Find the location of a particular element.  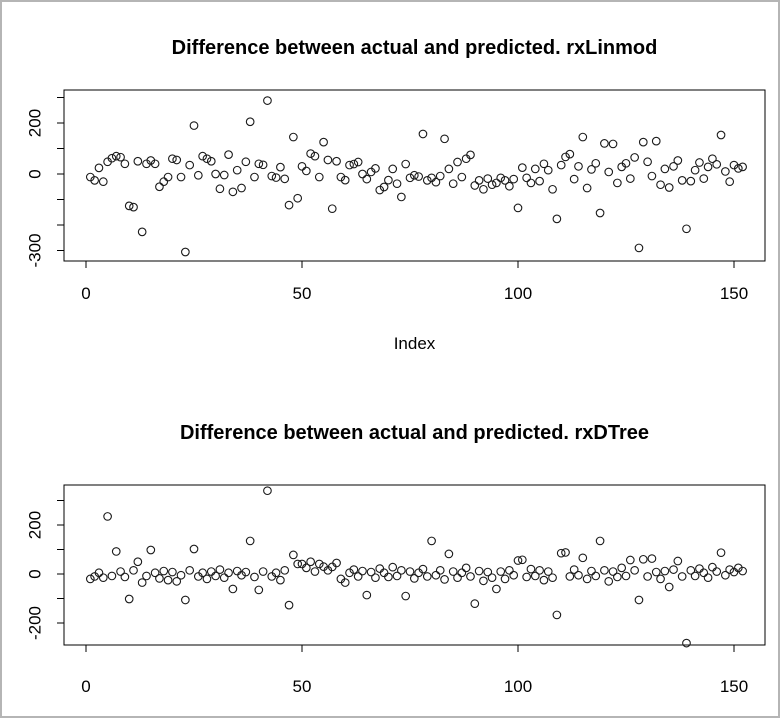

x-axis-tick-label: 0 is located at coordinates (85, 293).